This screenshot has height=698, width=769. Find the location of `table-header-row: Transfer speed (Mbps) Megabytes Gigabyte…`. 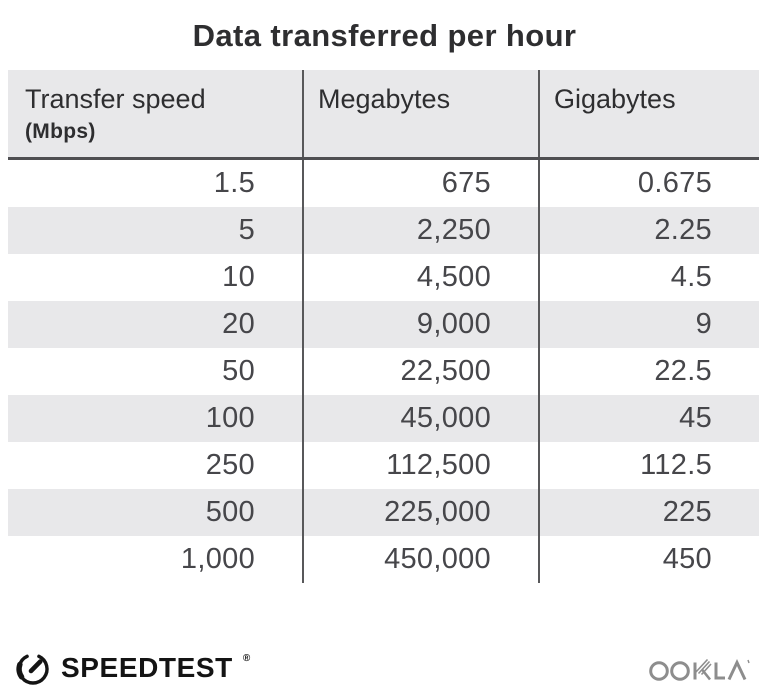

table-header-row: Transfer speed (Mbps) Megabytes Gigabyte… is located at coordinates (383, 115).